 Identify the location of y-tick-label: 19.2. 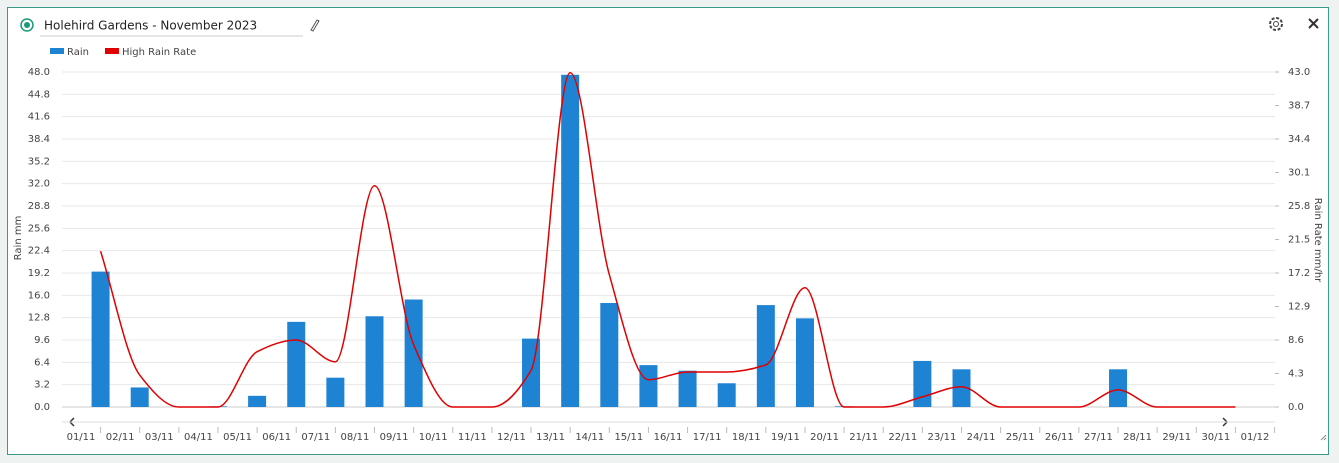
(39, 273).